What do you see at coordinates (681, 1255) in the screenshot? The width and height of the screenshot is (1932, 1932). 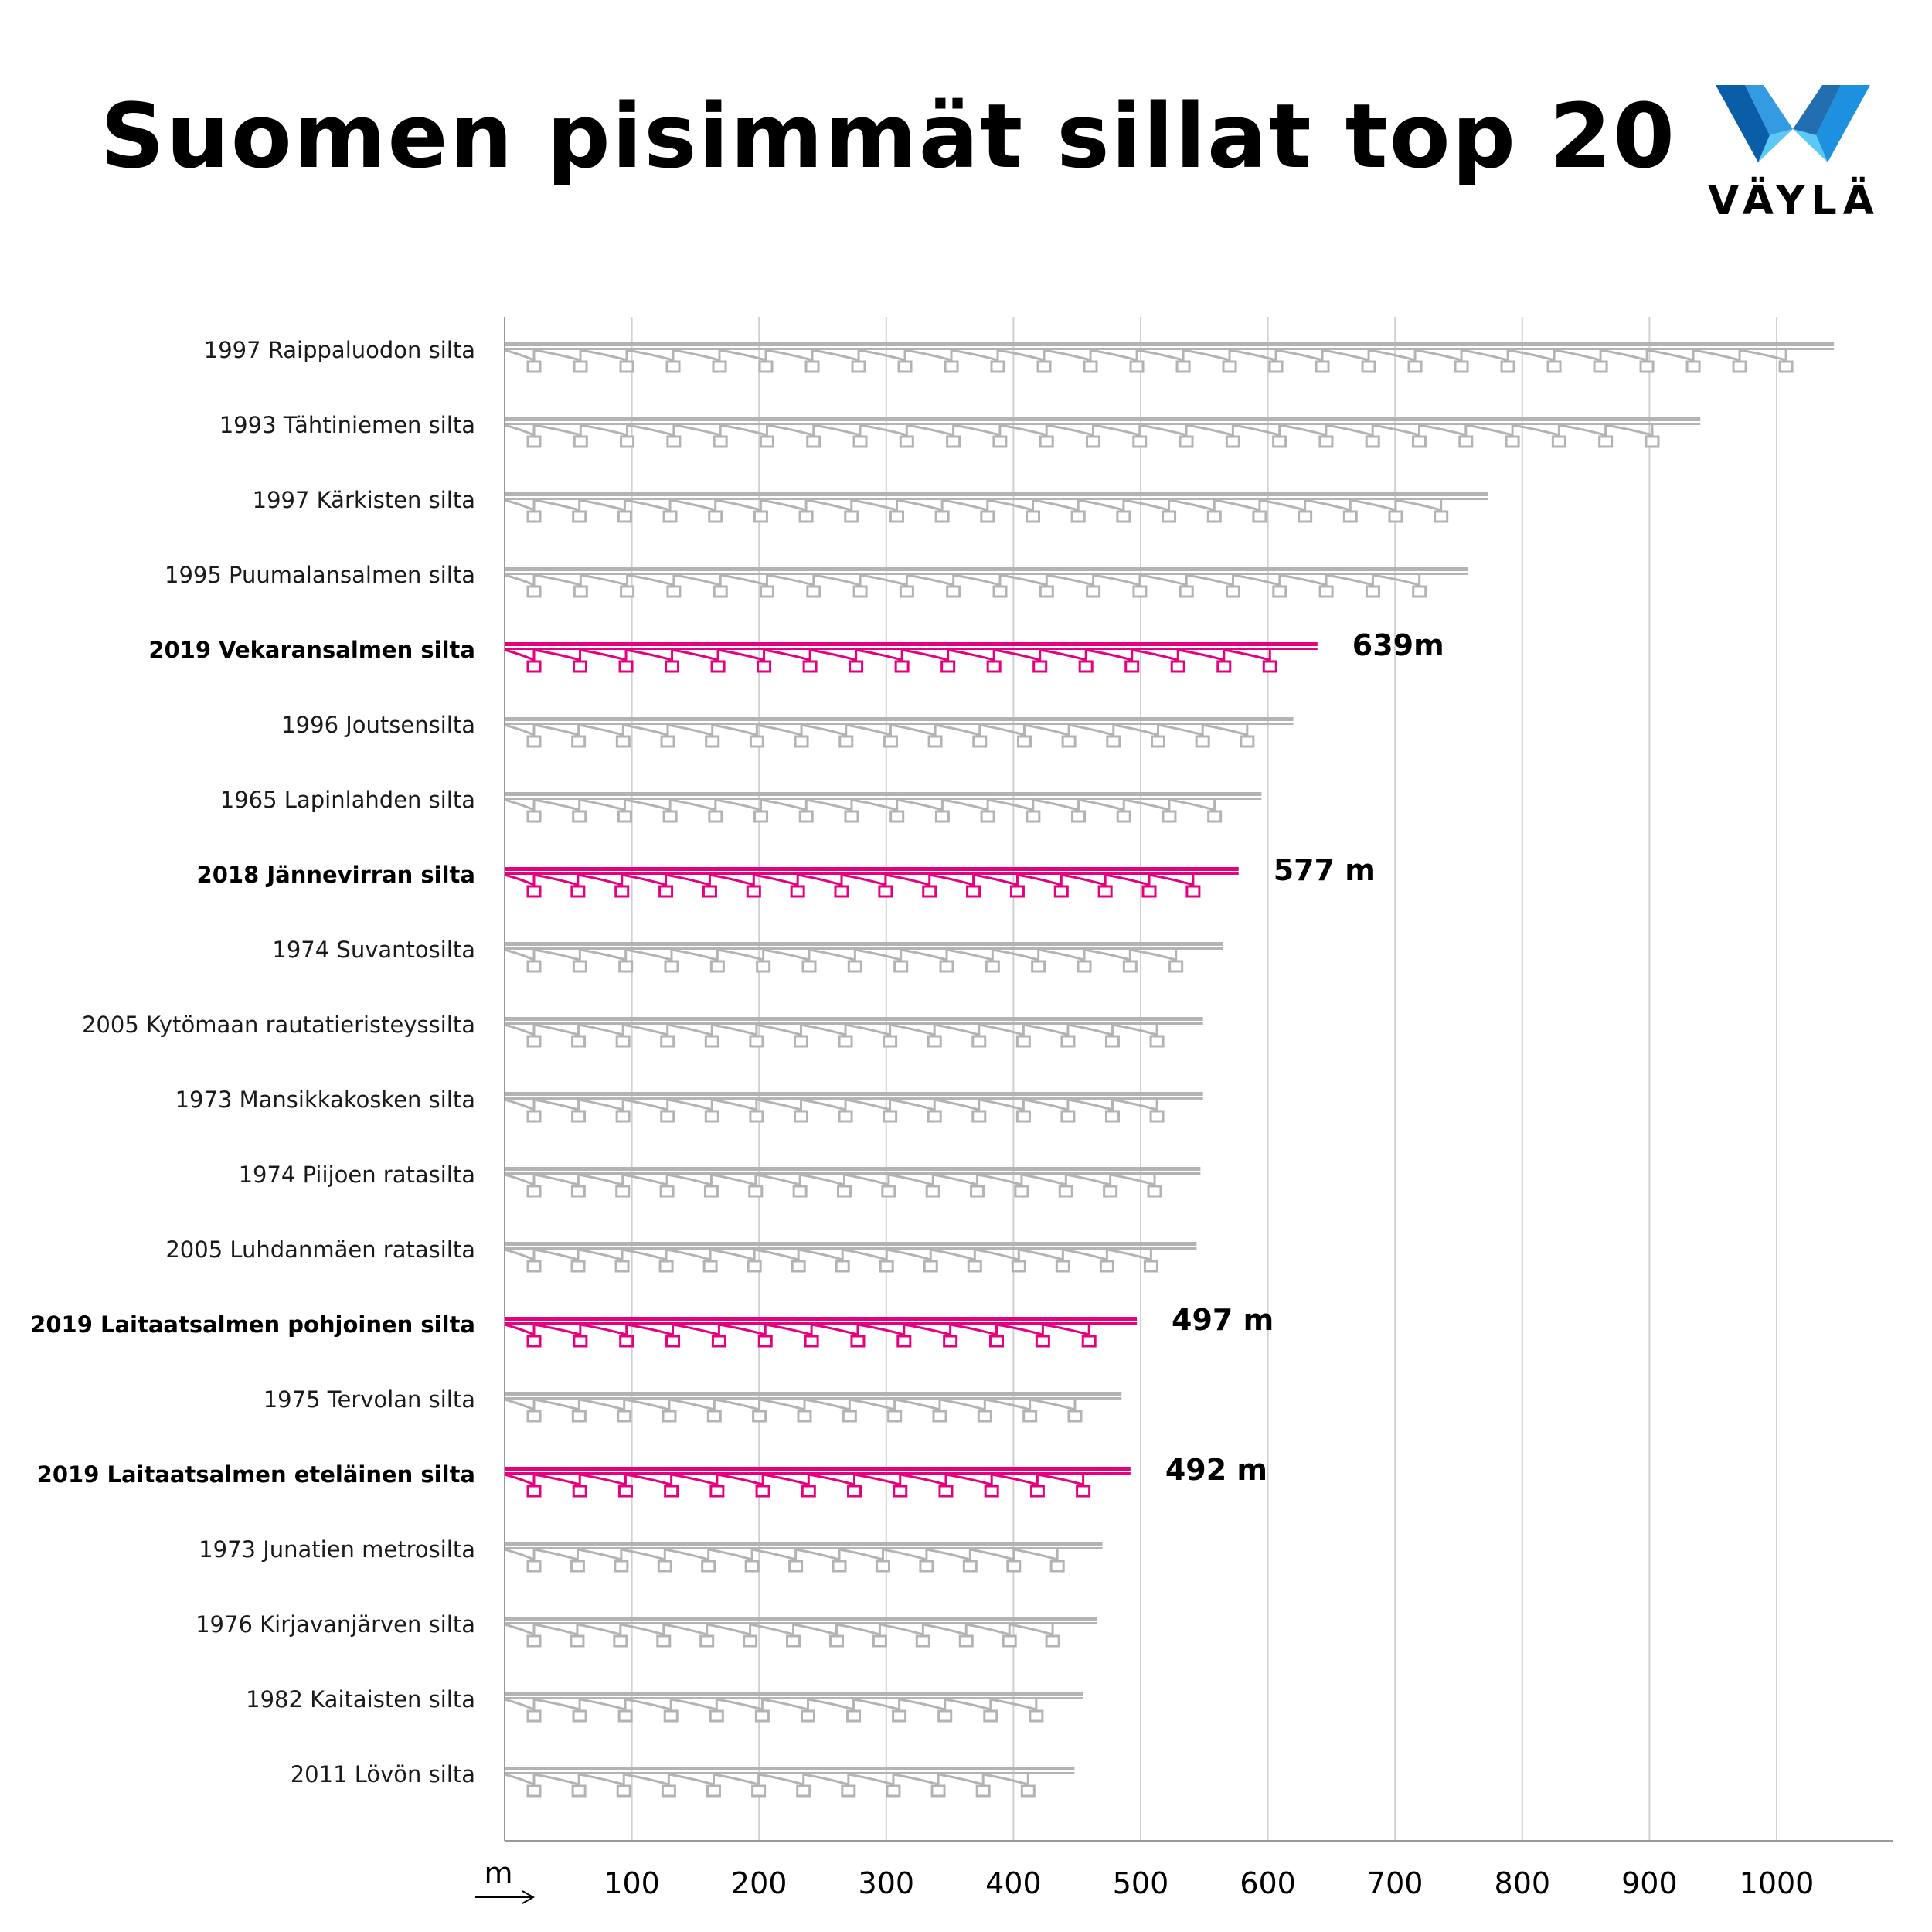 I see `bridge-bar: 2005 Luhdanmäen ratasilta` at bounding box center [681, 1255].